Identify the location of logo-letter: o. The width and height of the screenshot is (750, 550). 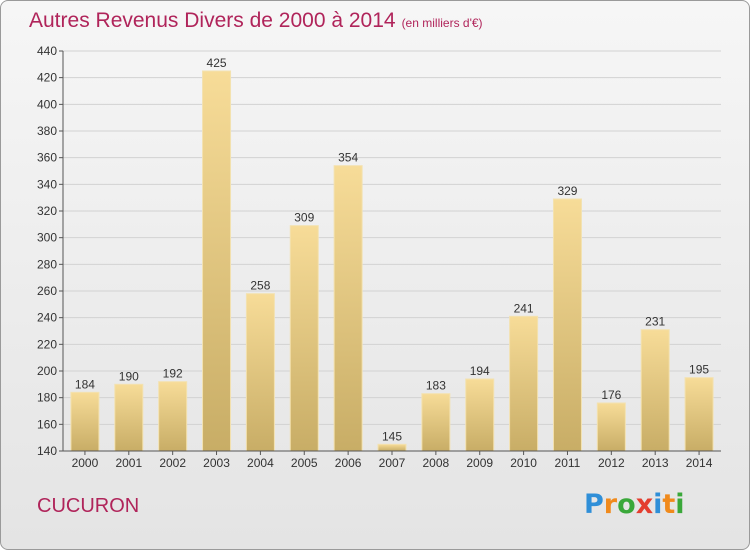
(626, 504).